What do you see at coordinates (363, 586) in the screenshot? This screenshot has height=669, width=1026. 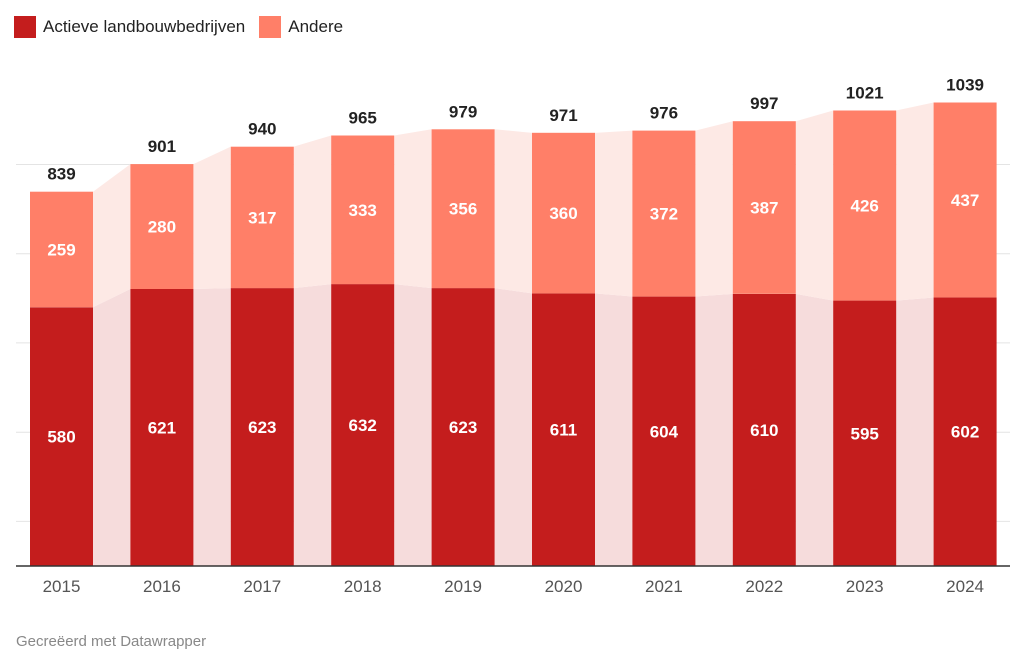 I see `x-tick-2018: 2018` at bounding box center [363, 586].